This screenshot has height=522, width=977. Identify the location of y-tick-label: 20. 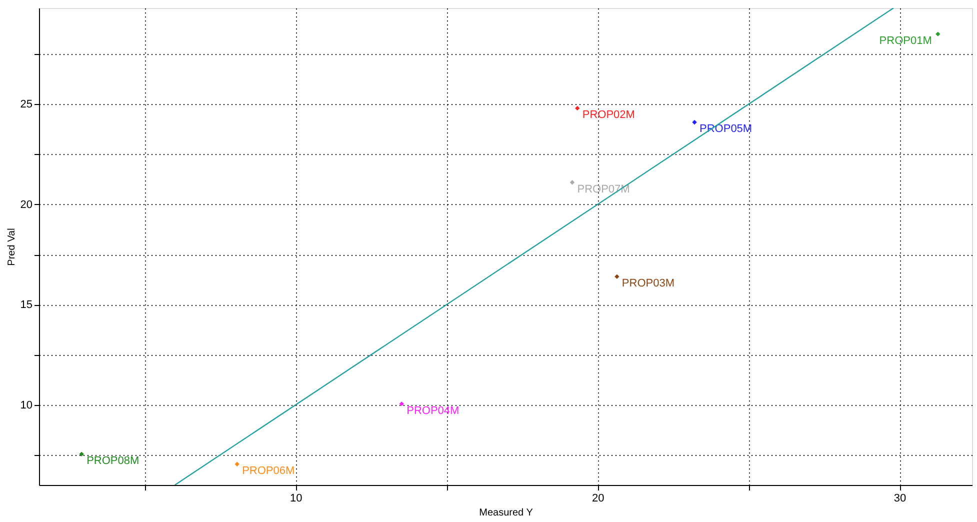
(26, 204).